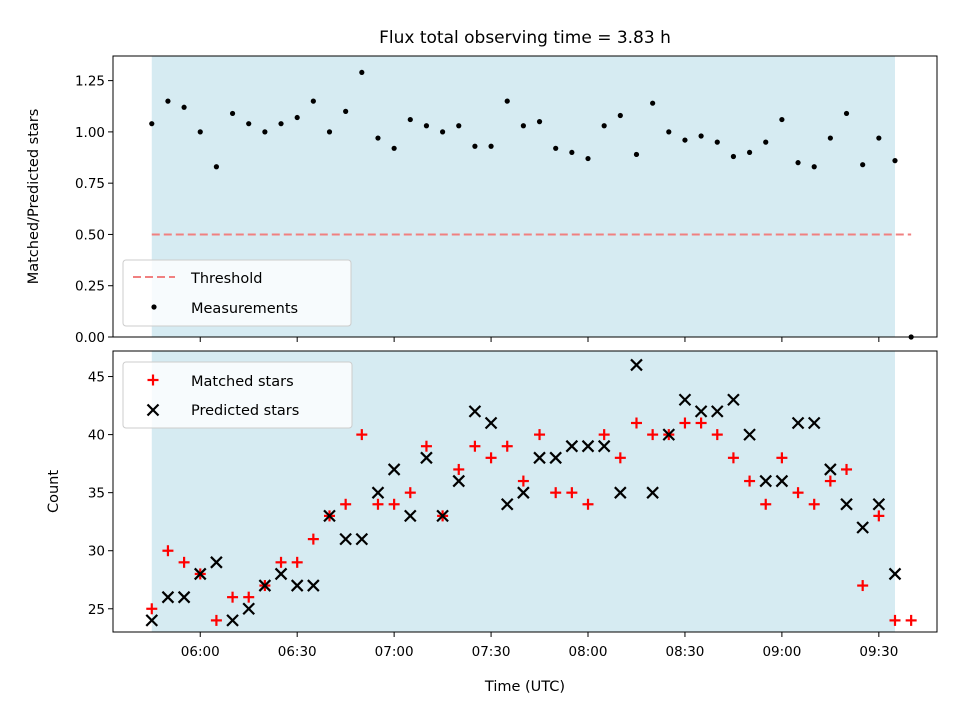 This screenshot has width=960, height=720. Describe the element at coordinates (96, 436) in the screenshot. I see `y-tick-label: 40` at that location.